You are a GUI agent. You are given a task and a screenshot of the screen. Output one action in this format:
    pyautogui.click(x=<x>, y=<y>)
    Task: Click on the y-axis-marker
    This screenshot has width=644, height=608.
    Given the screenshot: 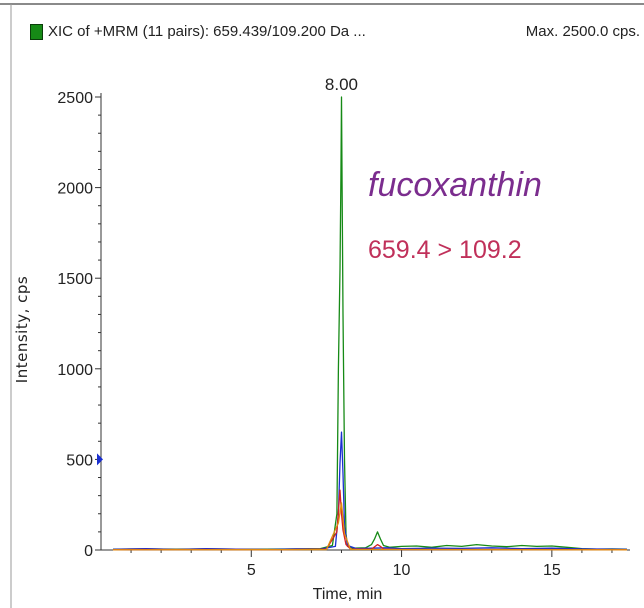 What is the action you would take?
    pyautogui.click(x=100, y=459)
    